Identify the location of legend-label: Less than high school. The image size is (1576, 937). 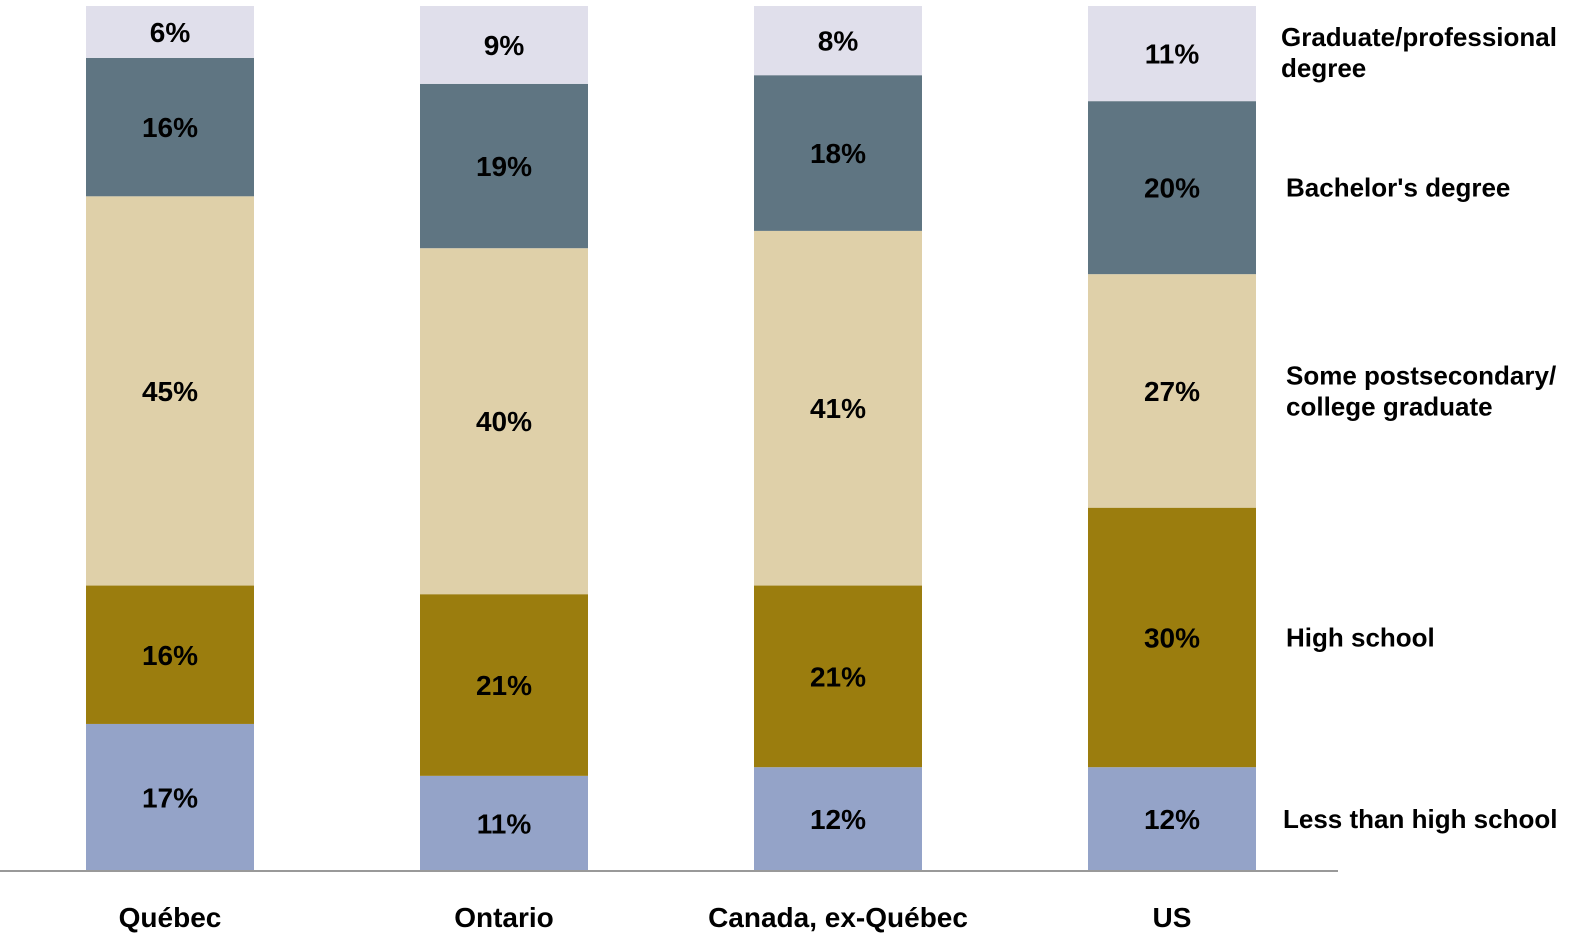
(1420, 819).